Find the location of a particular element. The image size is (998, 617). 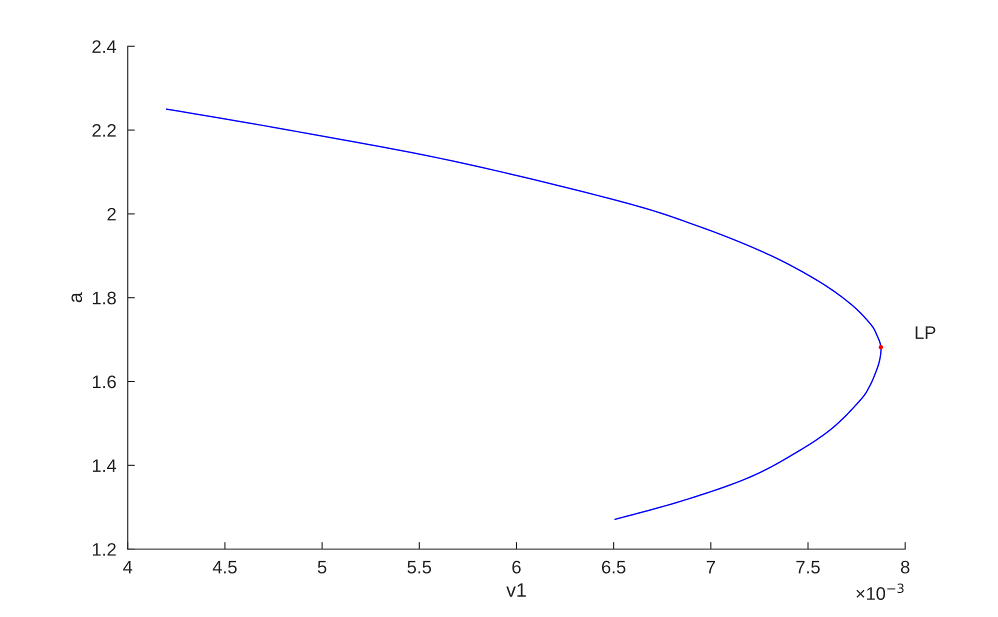

x-tick-label: 7 is located at coordinates (710, 567).